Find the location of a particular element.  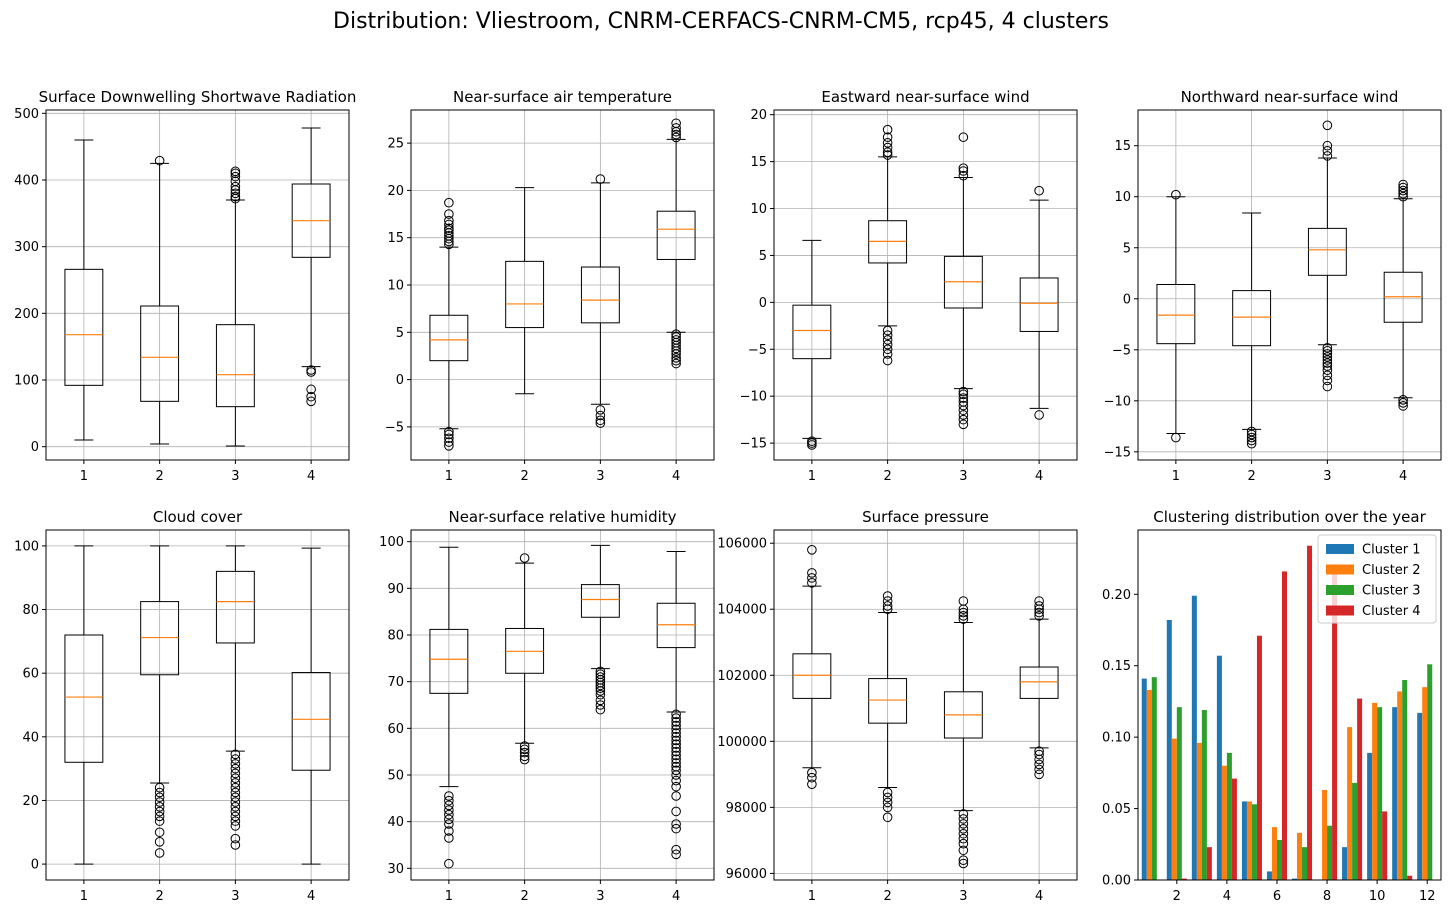

subplot-title: Northward near-surface wind is located at coordinates (1290, 97).